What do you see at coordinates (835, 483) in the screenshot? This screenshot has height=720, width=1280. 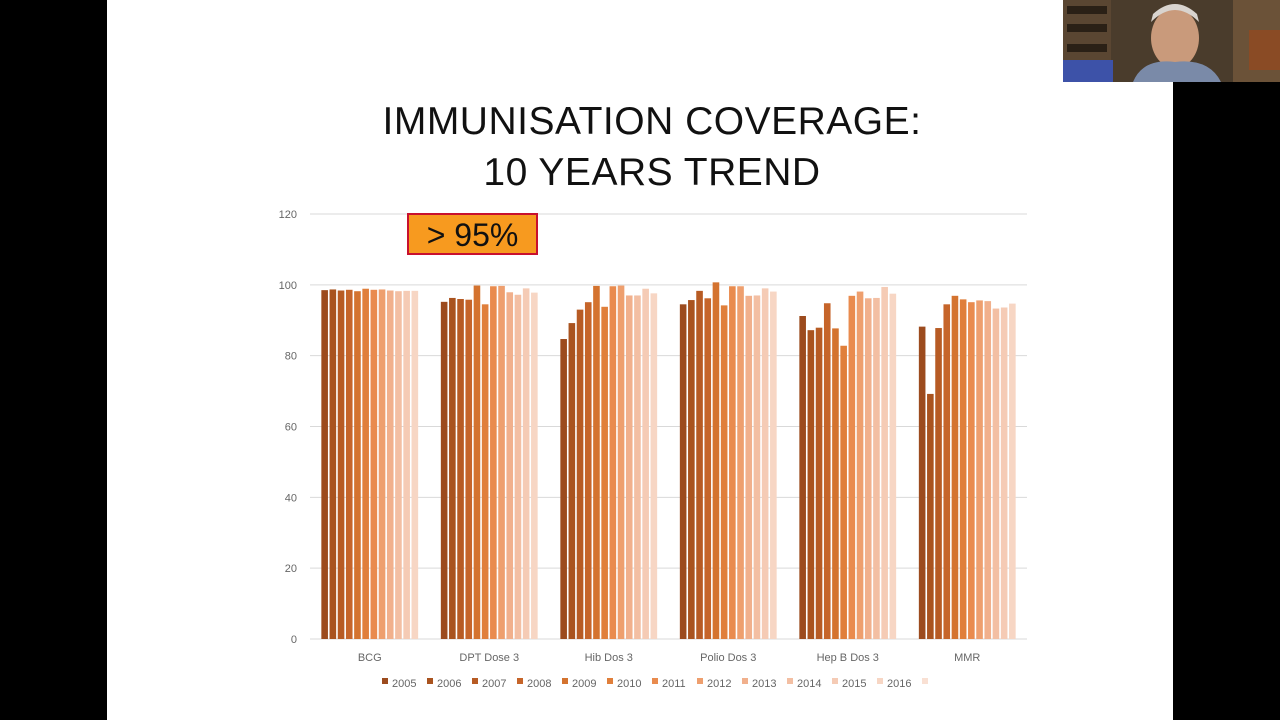 I see `bar-hep-b-dos-3-2009` at bounding box center [835, 483].